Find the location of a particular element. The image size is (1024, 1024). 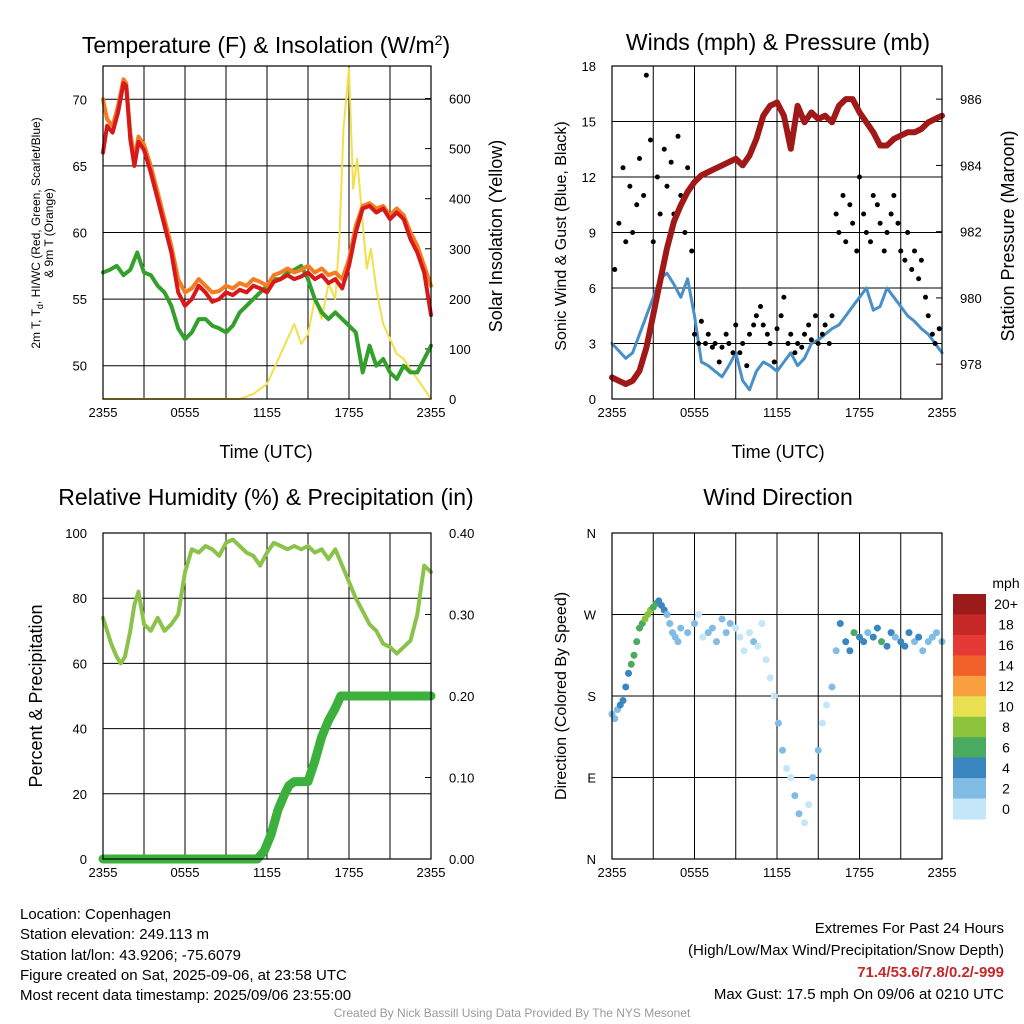

dir-legend-label: 8 is located at coordinates (1006, 727).